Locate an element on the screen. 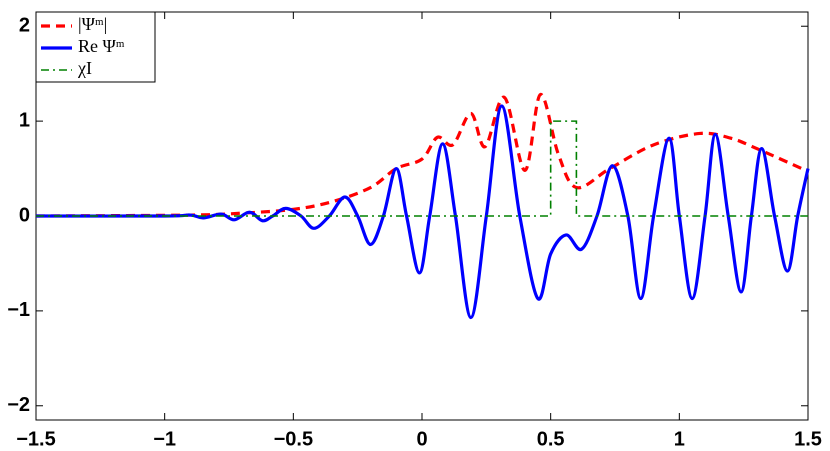  x-tick-label: −1 is located at coordinates (164, 439).